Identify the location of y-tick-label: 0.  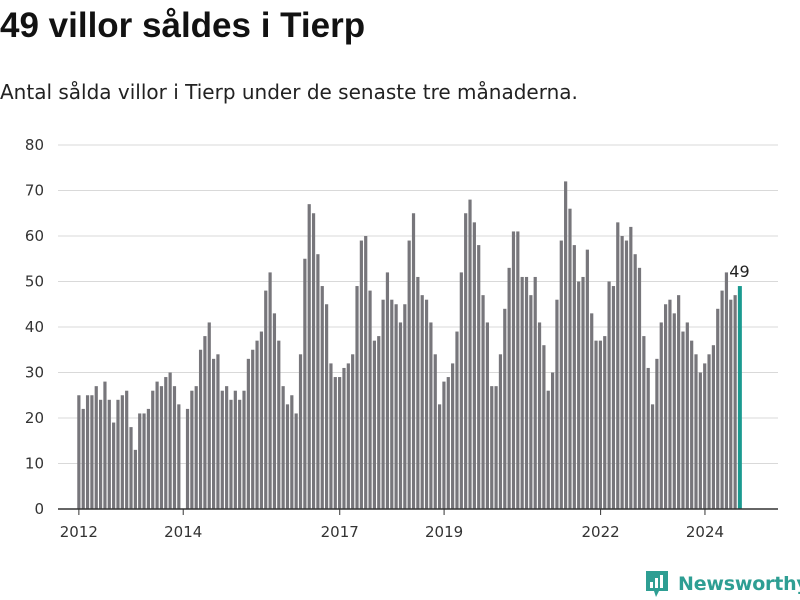
(39, 509).